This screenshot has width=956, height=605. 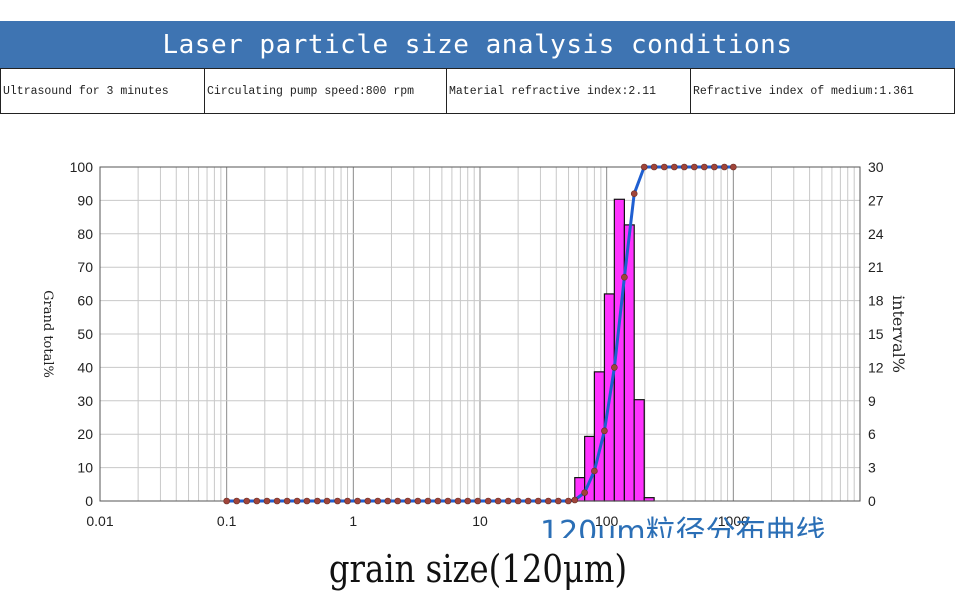 I want to click on y-tick-label-left: 10, so click(x=85, y=468).